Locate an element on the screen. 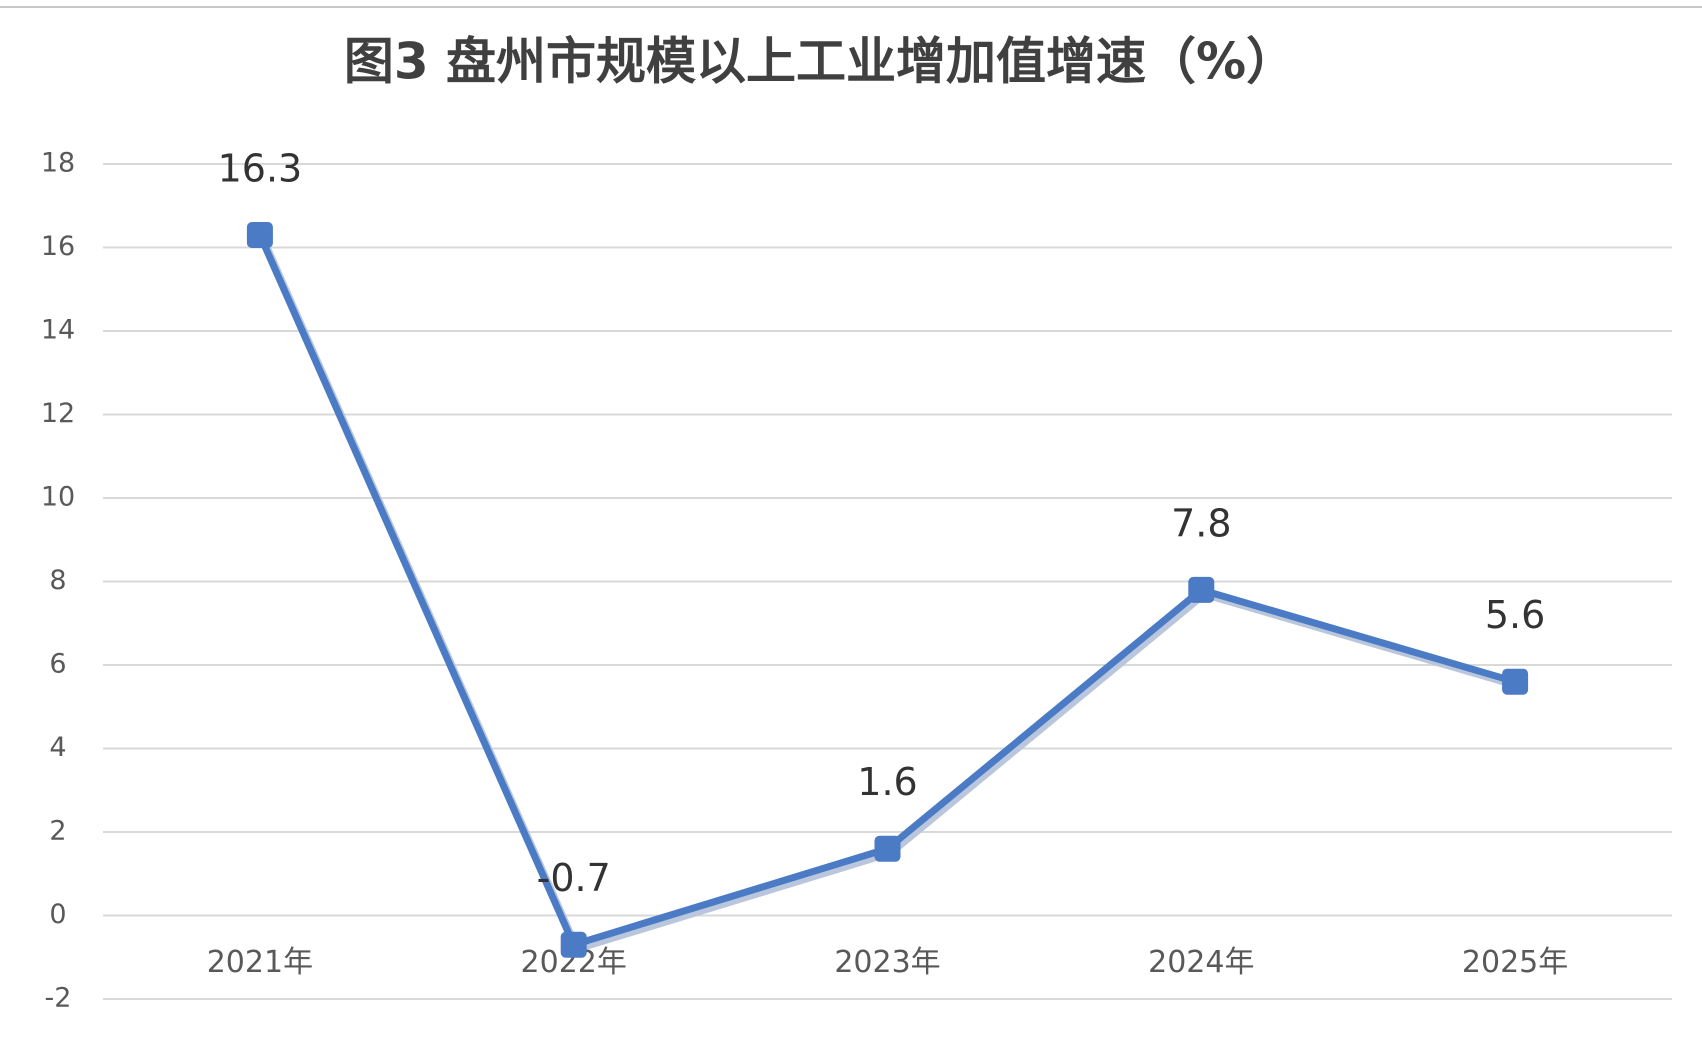 The width and height of the screenshot is (1702, 1047). y-tick-label: 10 is located at coordinates (58, 497).